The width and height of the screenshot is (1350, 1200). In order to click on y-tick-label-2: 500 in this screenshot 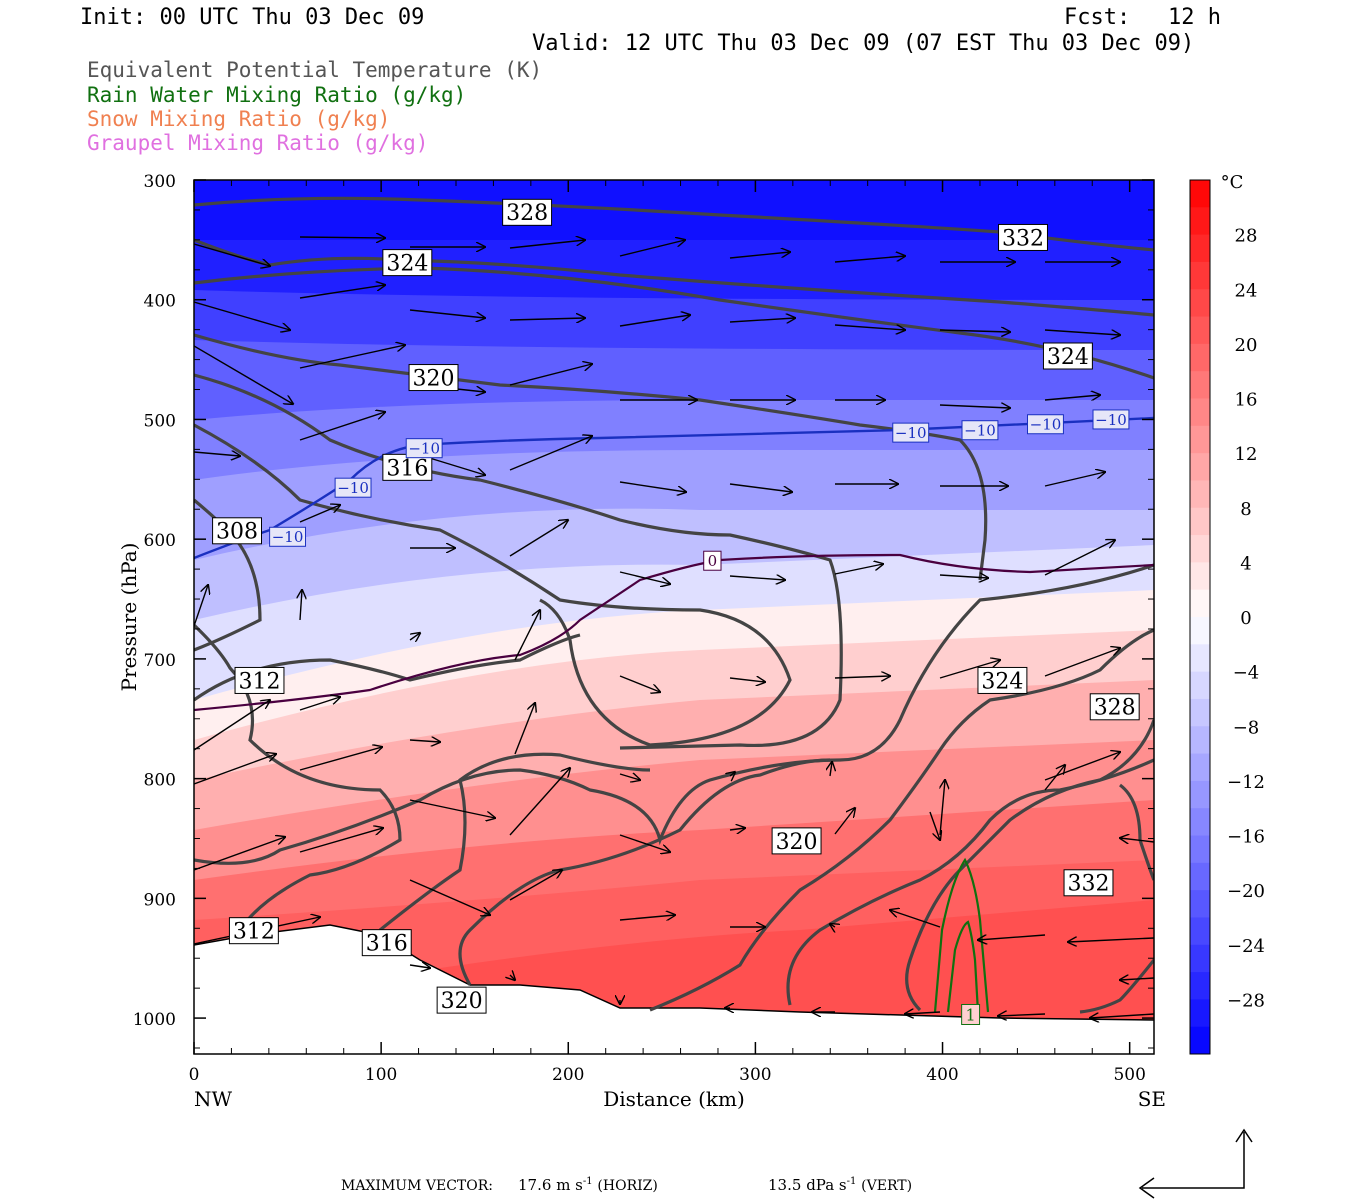, I will do `click(160, 421)`.